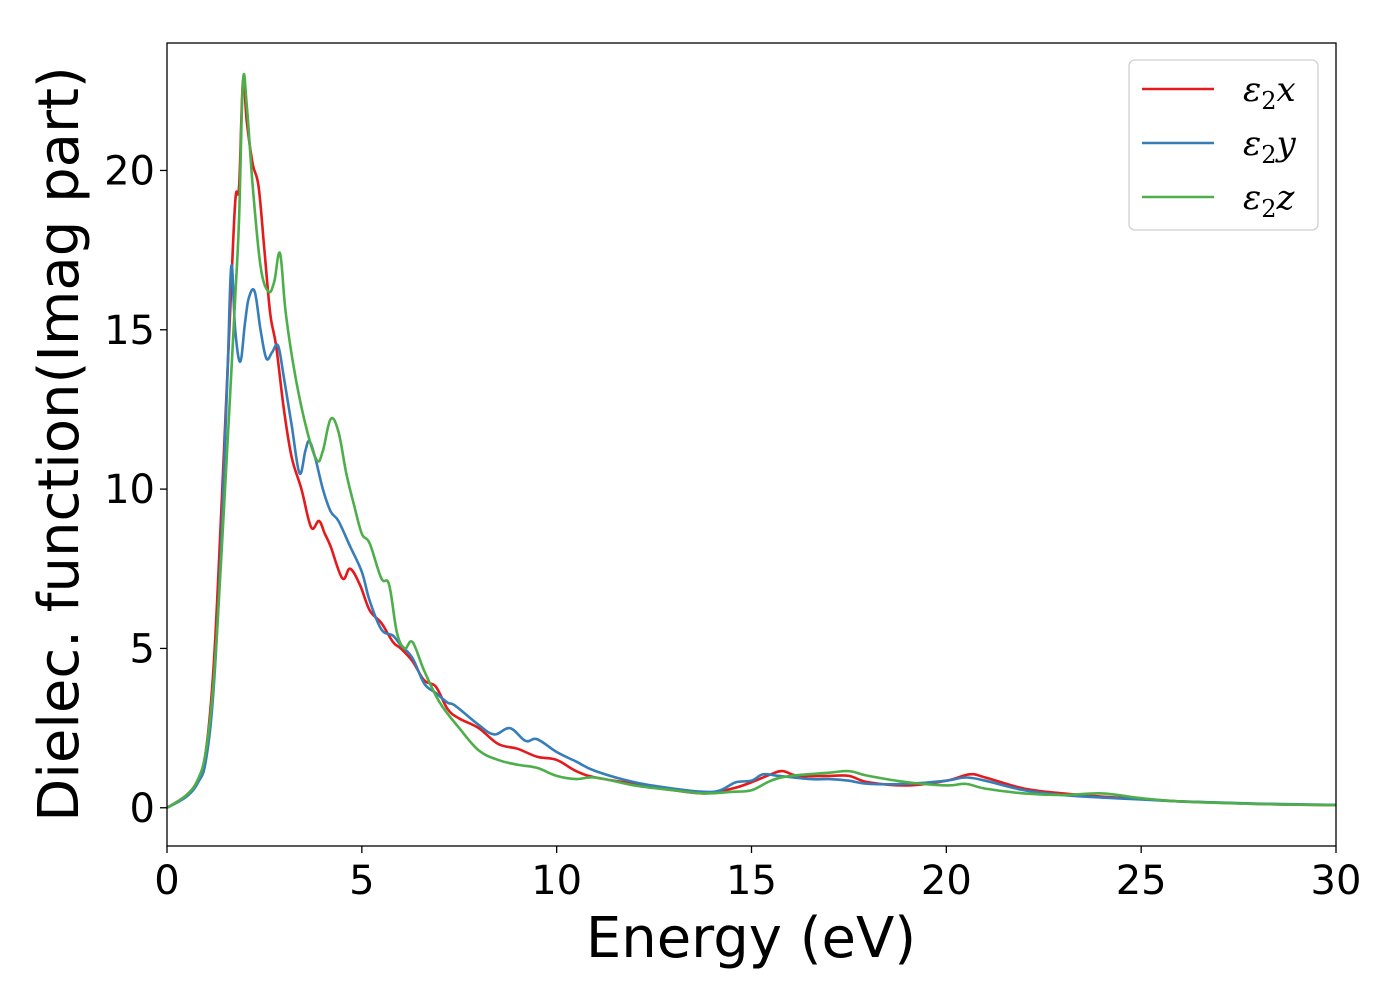 The width and height of the screenshot is (1400, 1000). What do you see at coordinates (556, 881) in the screenshot?
I see `x-tick-label: 10` at bounding box center [556, 881].